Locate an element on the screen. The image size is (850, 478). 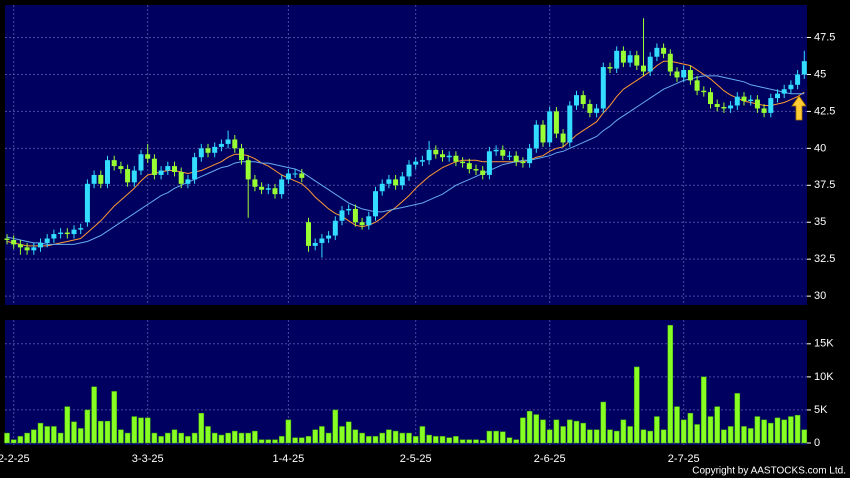
x-tick-label: 3-3-25 is located at coordinates (148, 459).